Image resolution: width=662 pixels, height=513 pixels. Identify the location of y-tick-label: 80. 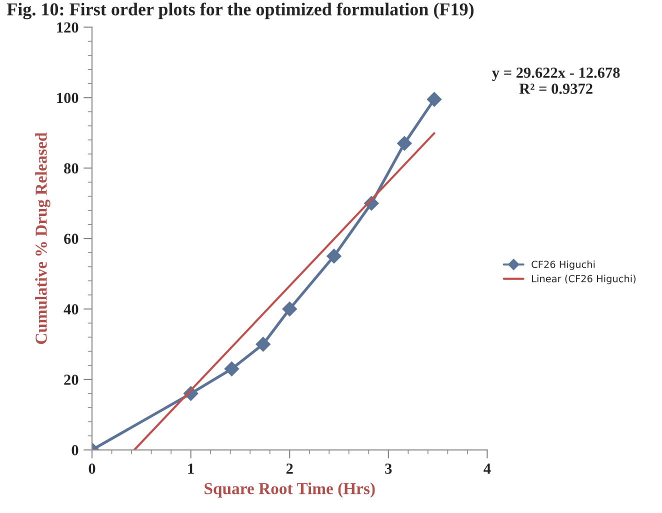
(71, 168).